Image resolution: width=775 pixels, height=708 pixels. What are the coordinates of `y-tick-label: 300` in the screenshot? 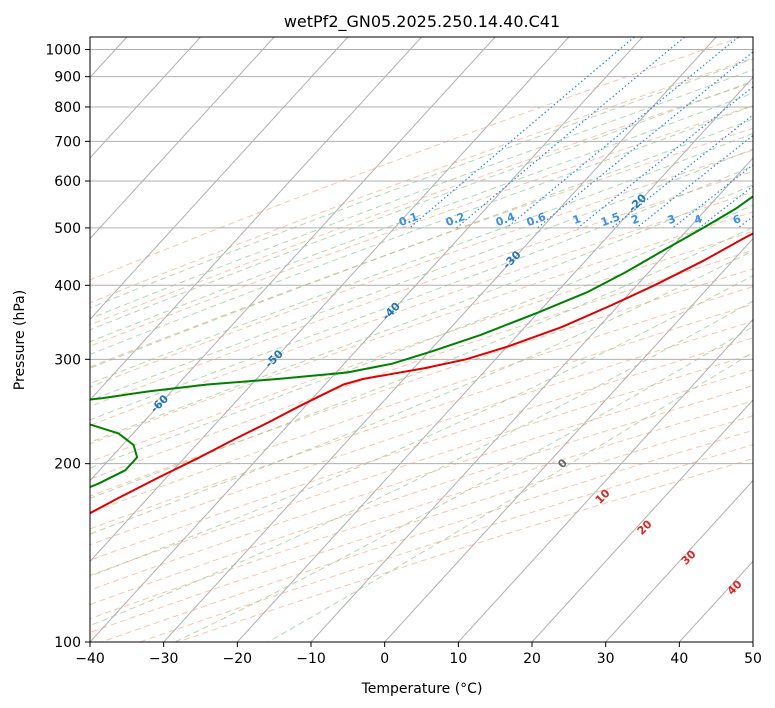 It's located at (67, 360).